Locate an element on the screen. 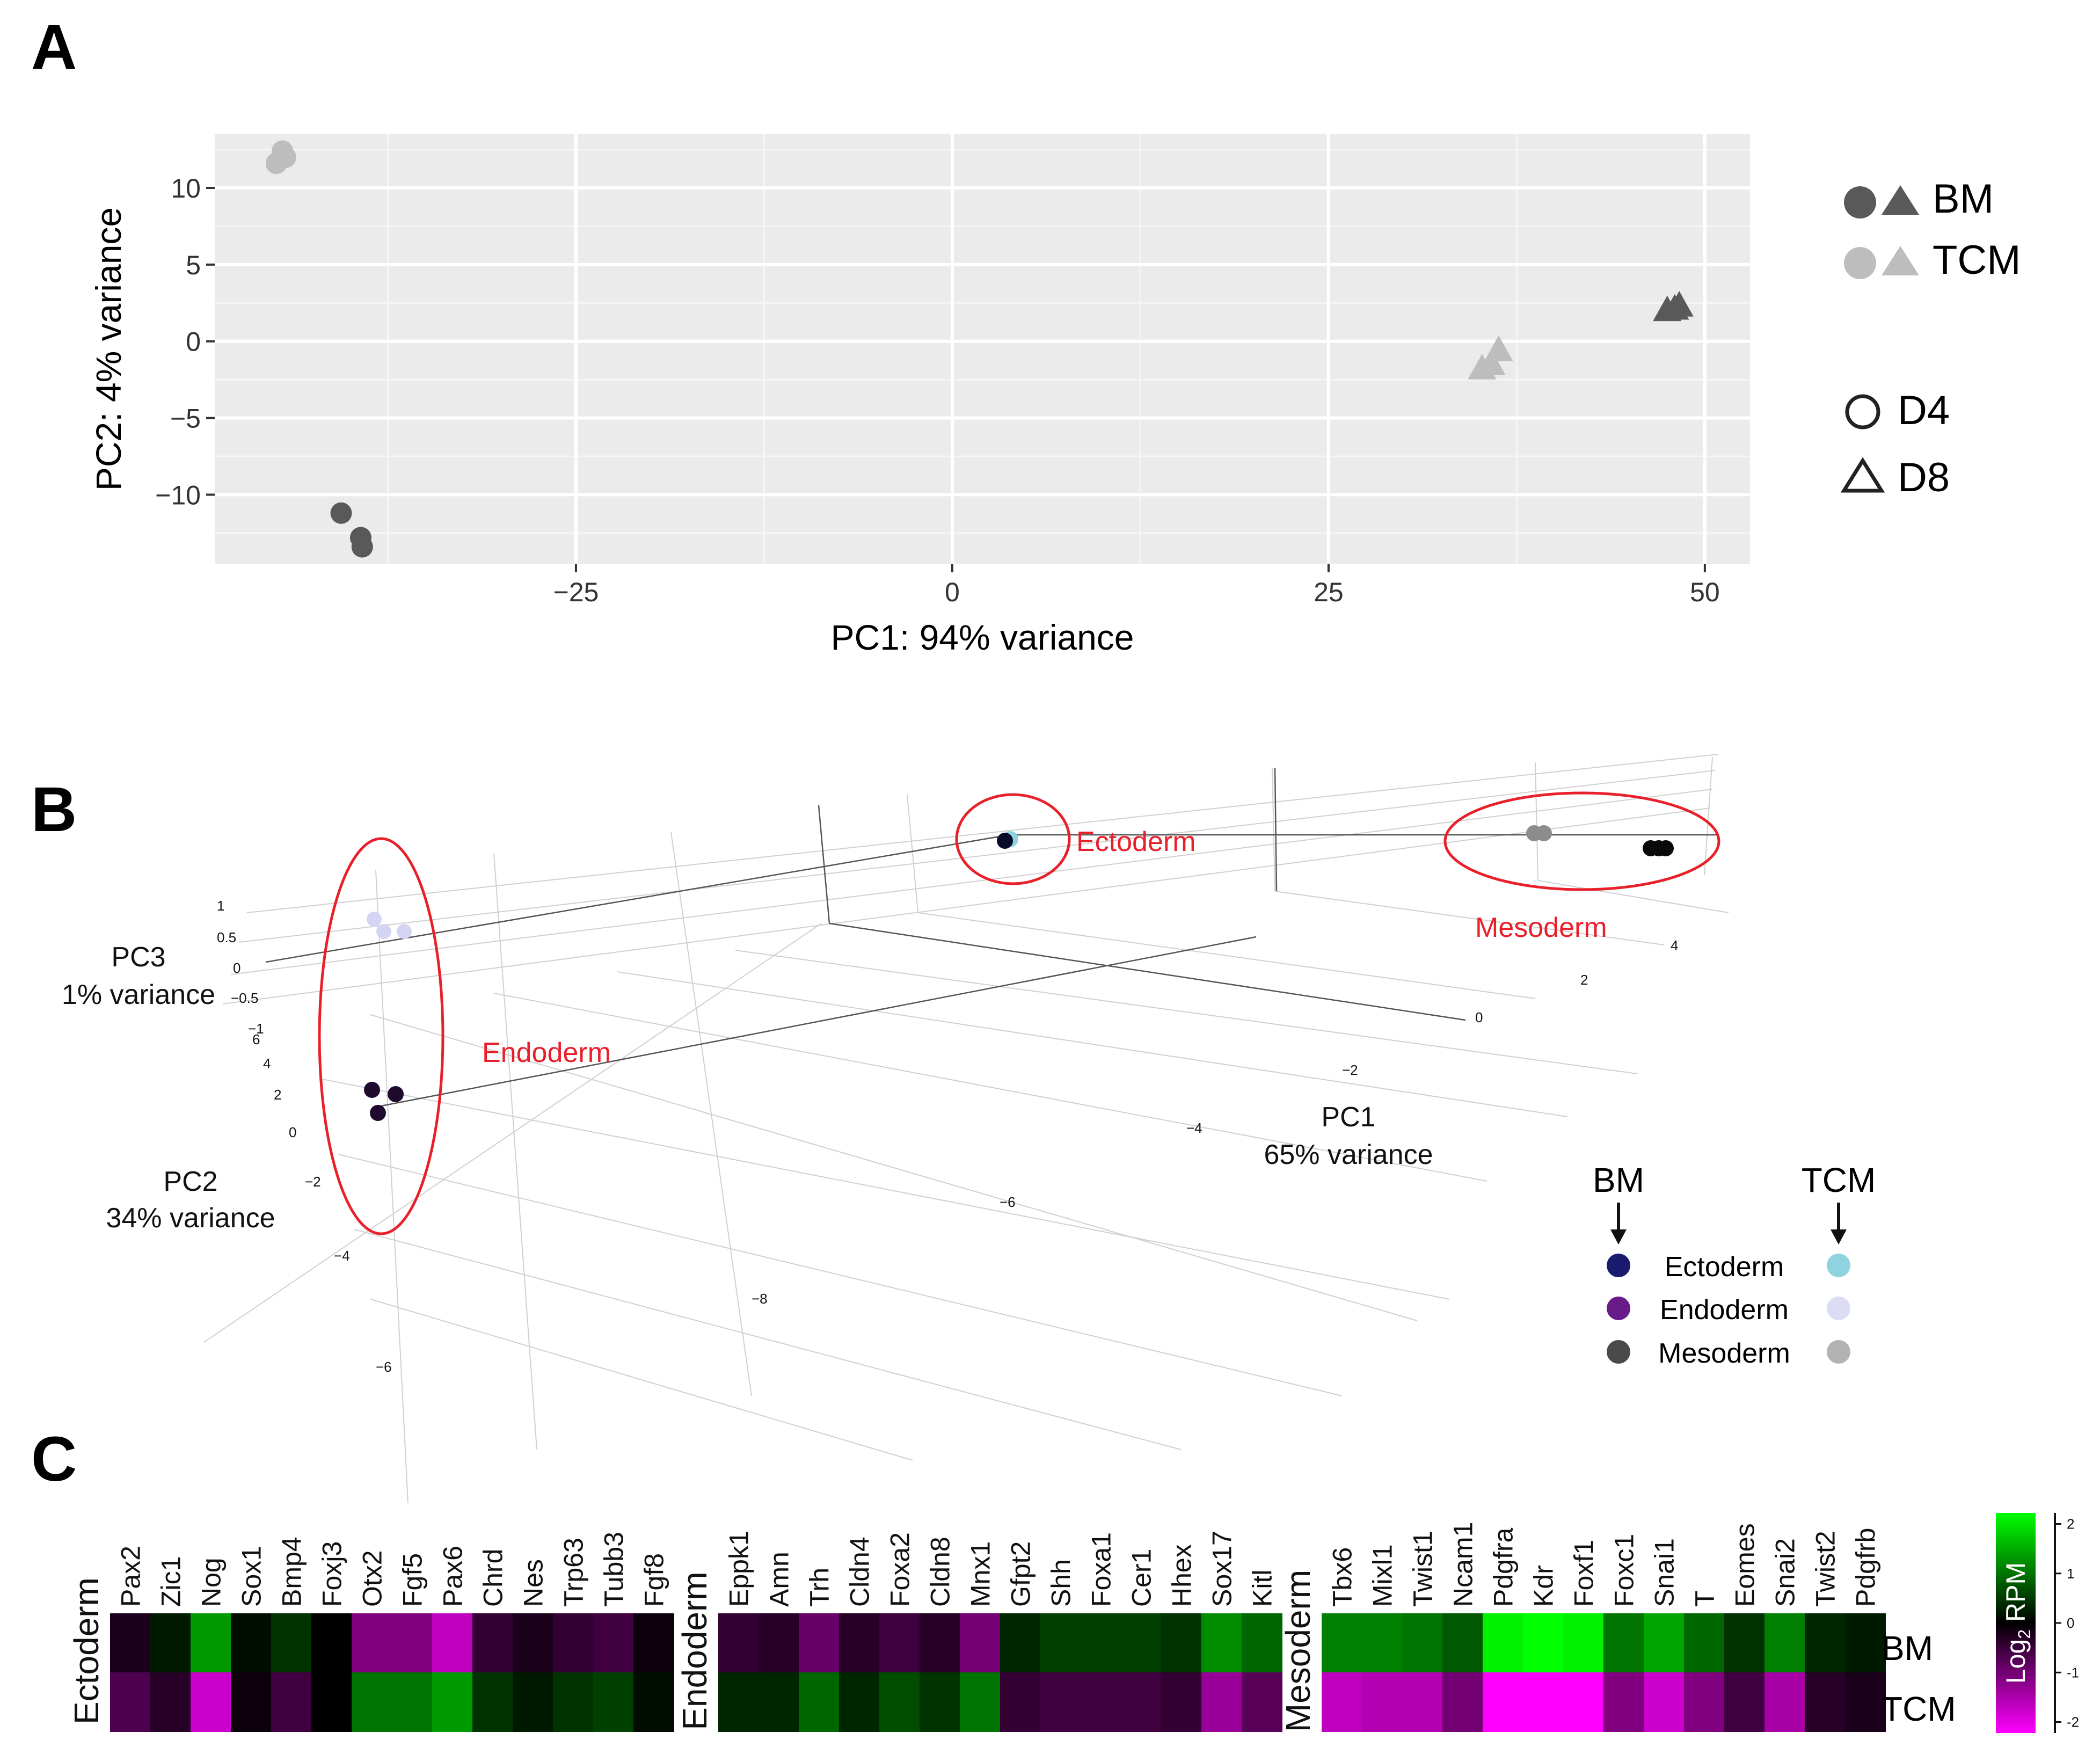 This screenshot has height=1747, width=2100. y-tick-label: −5 is located at coordinates (185, 419).